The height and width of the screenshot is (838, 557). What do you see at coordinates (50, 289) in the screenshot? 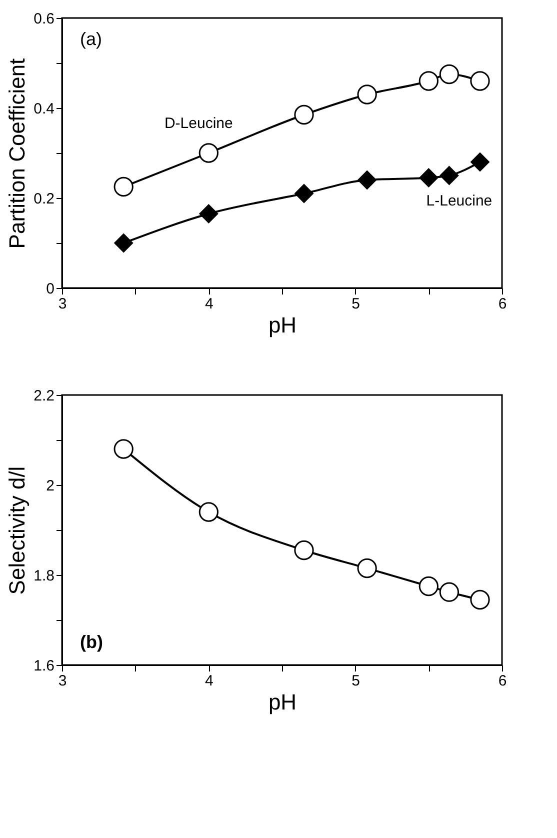
I see `y-tick-label: 0` at bounding box center [50, 289].